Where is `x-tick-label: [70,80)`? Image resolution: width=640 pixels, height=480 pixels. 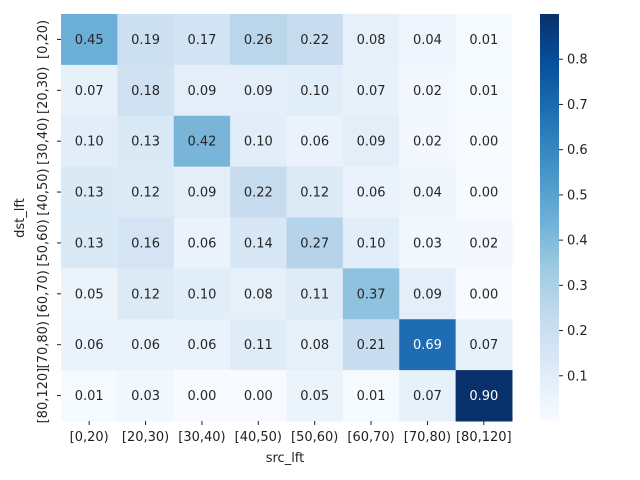 x-tick-label: [70,80) is located at coordinates (427, 437).